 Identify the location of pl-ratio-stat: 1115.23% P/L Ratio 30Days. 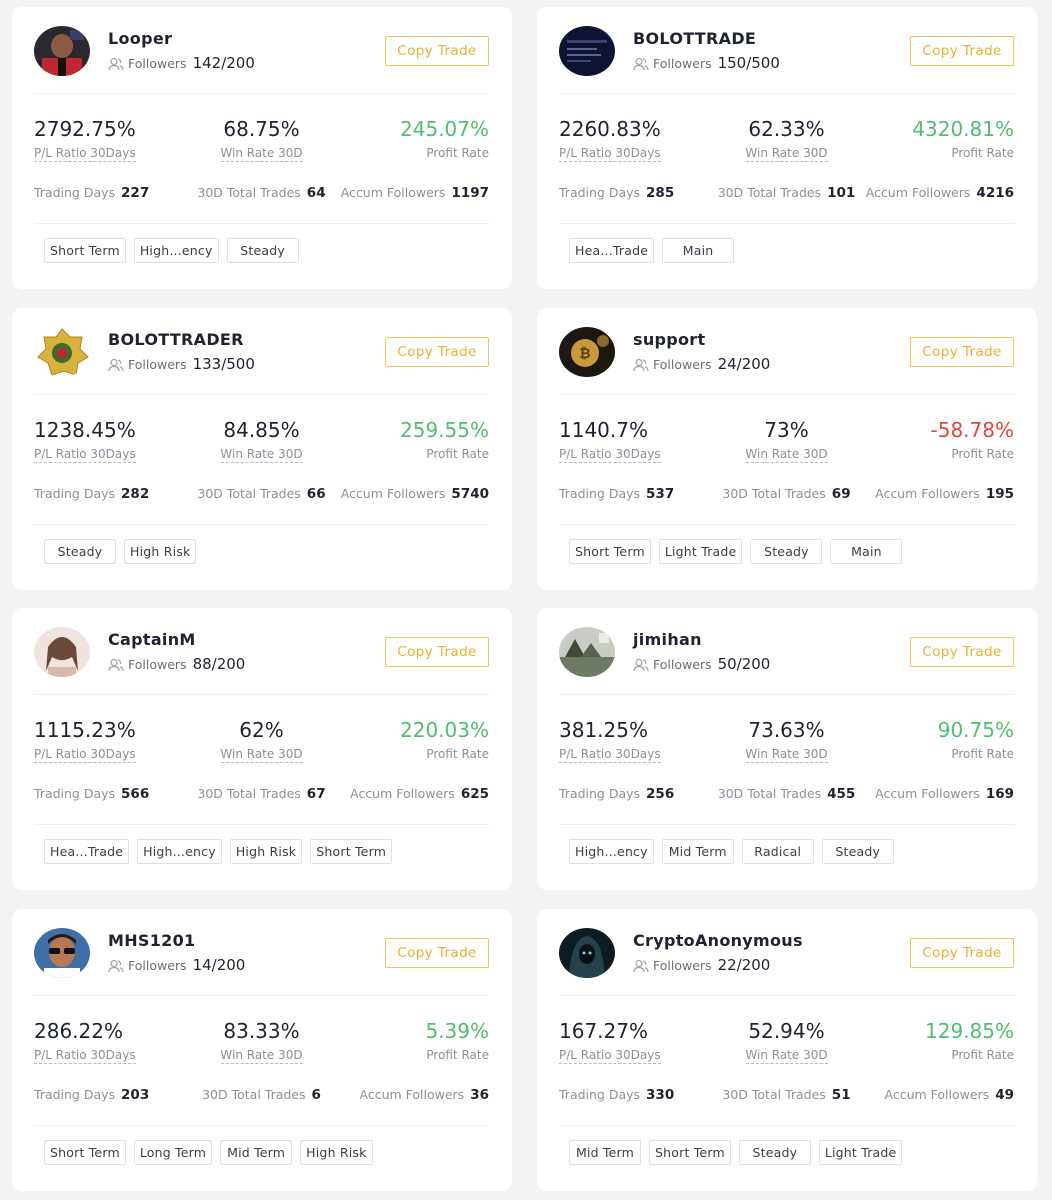
(85, 740).